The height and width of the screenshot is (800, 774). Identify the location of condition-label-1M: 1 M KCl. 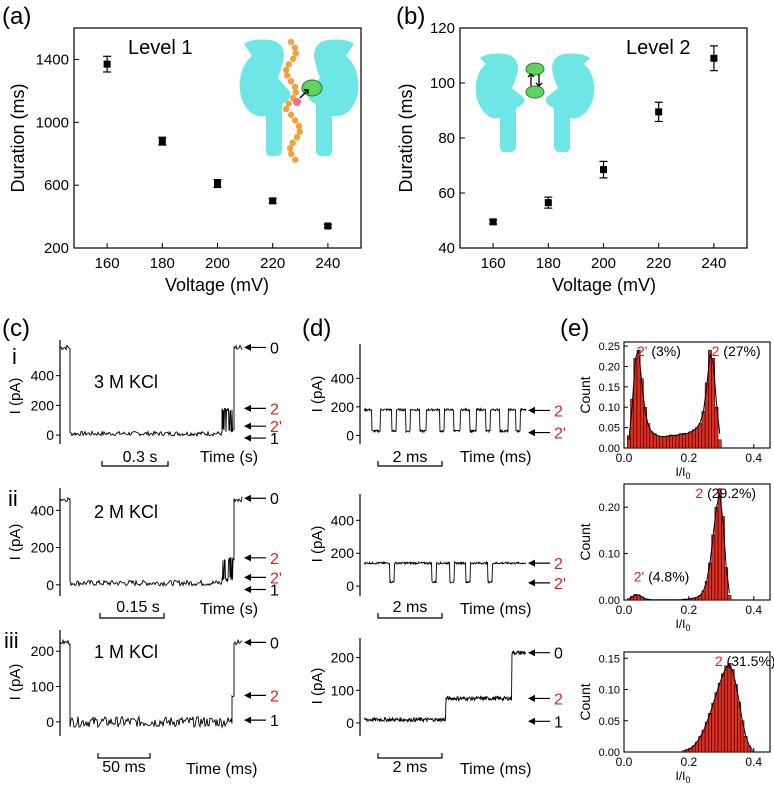
(126, 652).